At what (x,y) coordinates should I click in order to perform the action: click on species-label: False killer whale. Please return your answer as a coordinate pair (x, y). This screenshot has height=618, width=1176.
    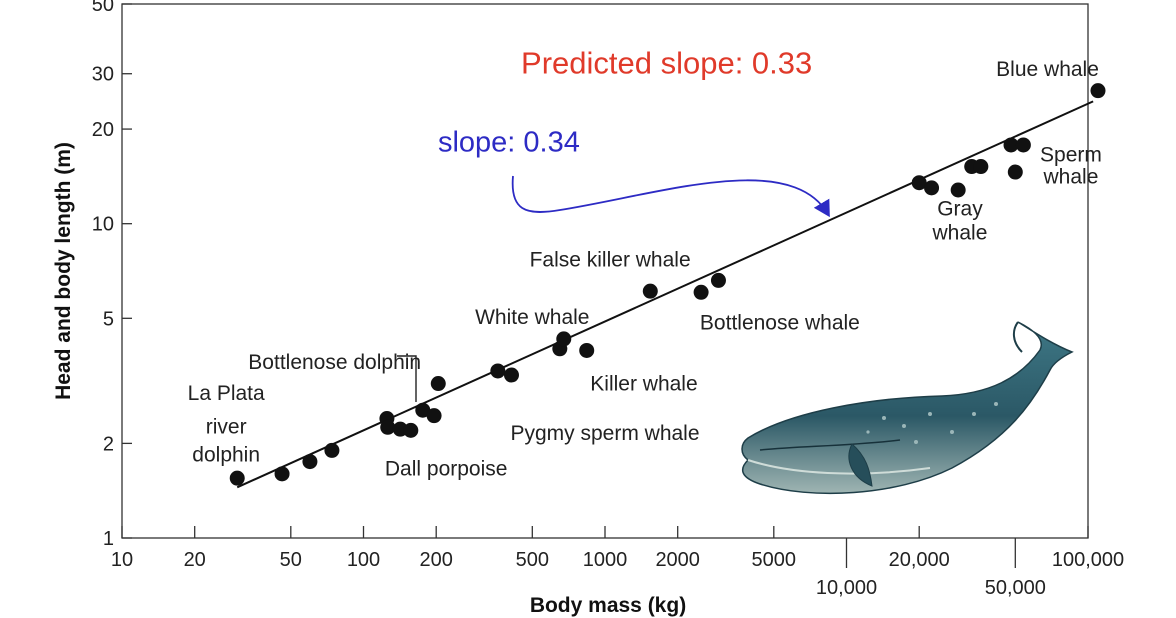
    Looking at the image, I should click on (610, 260).